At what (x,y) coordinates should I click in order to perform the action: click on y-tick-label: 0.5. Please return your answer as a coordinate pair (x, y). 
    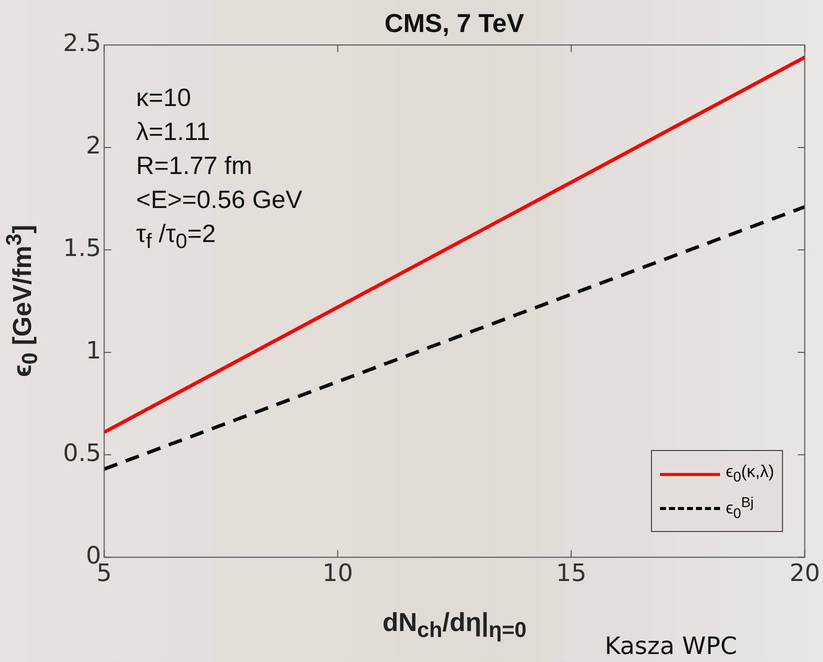
    Looking at the image, I should click on (82, 452).